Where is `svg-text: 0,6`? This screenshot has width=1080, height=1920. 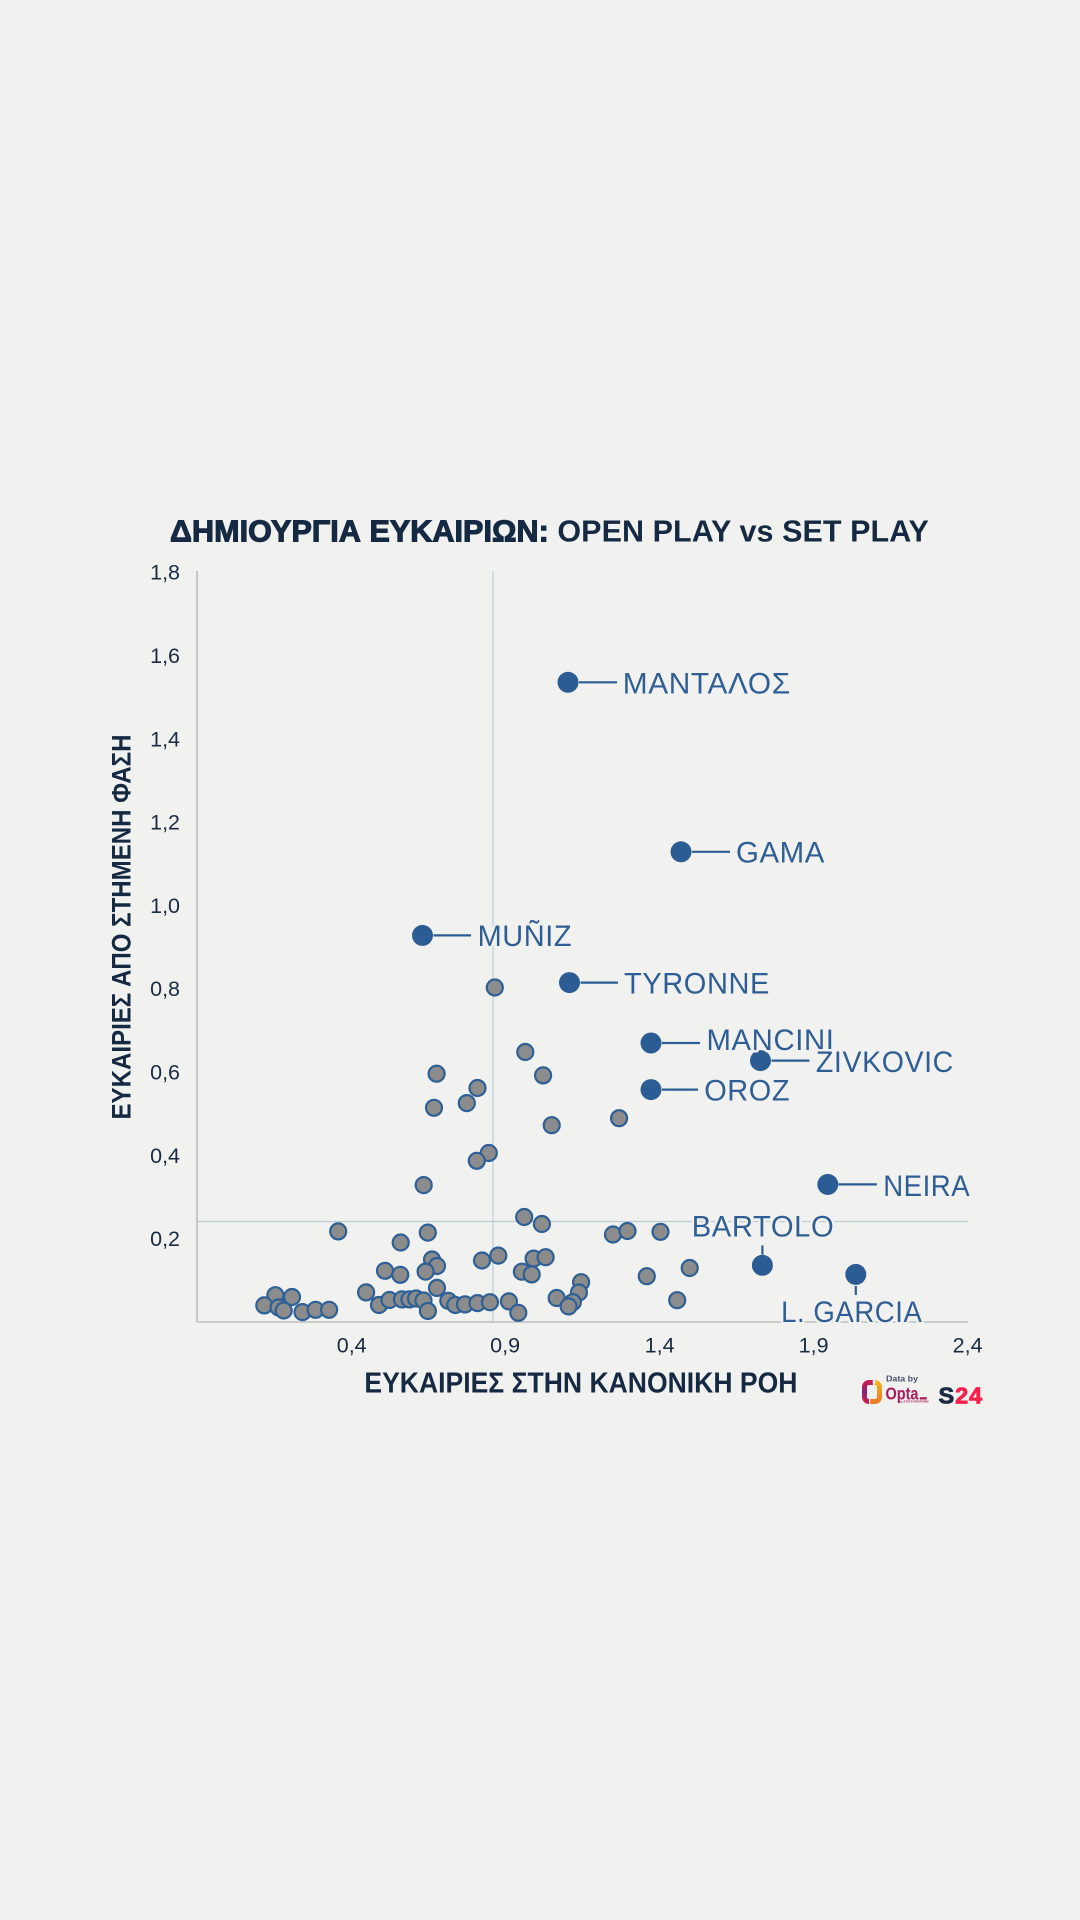 svg-text: 0,6 is located at coordinates (165, 1073).